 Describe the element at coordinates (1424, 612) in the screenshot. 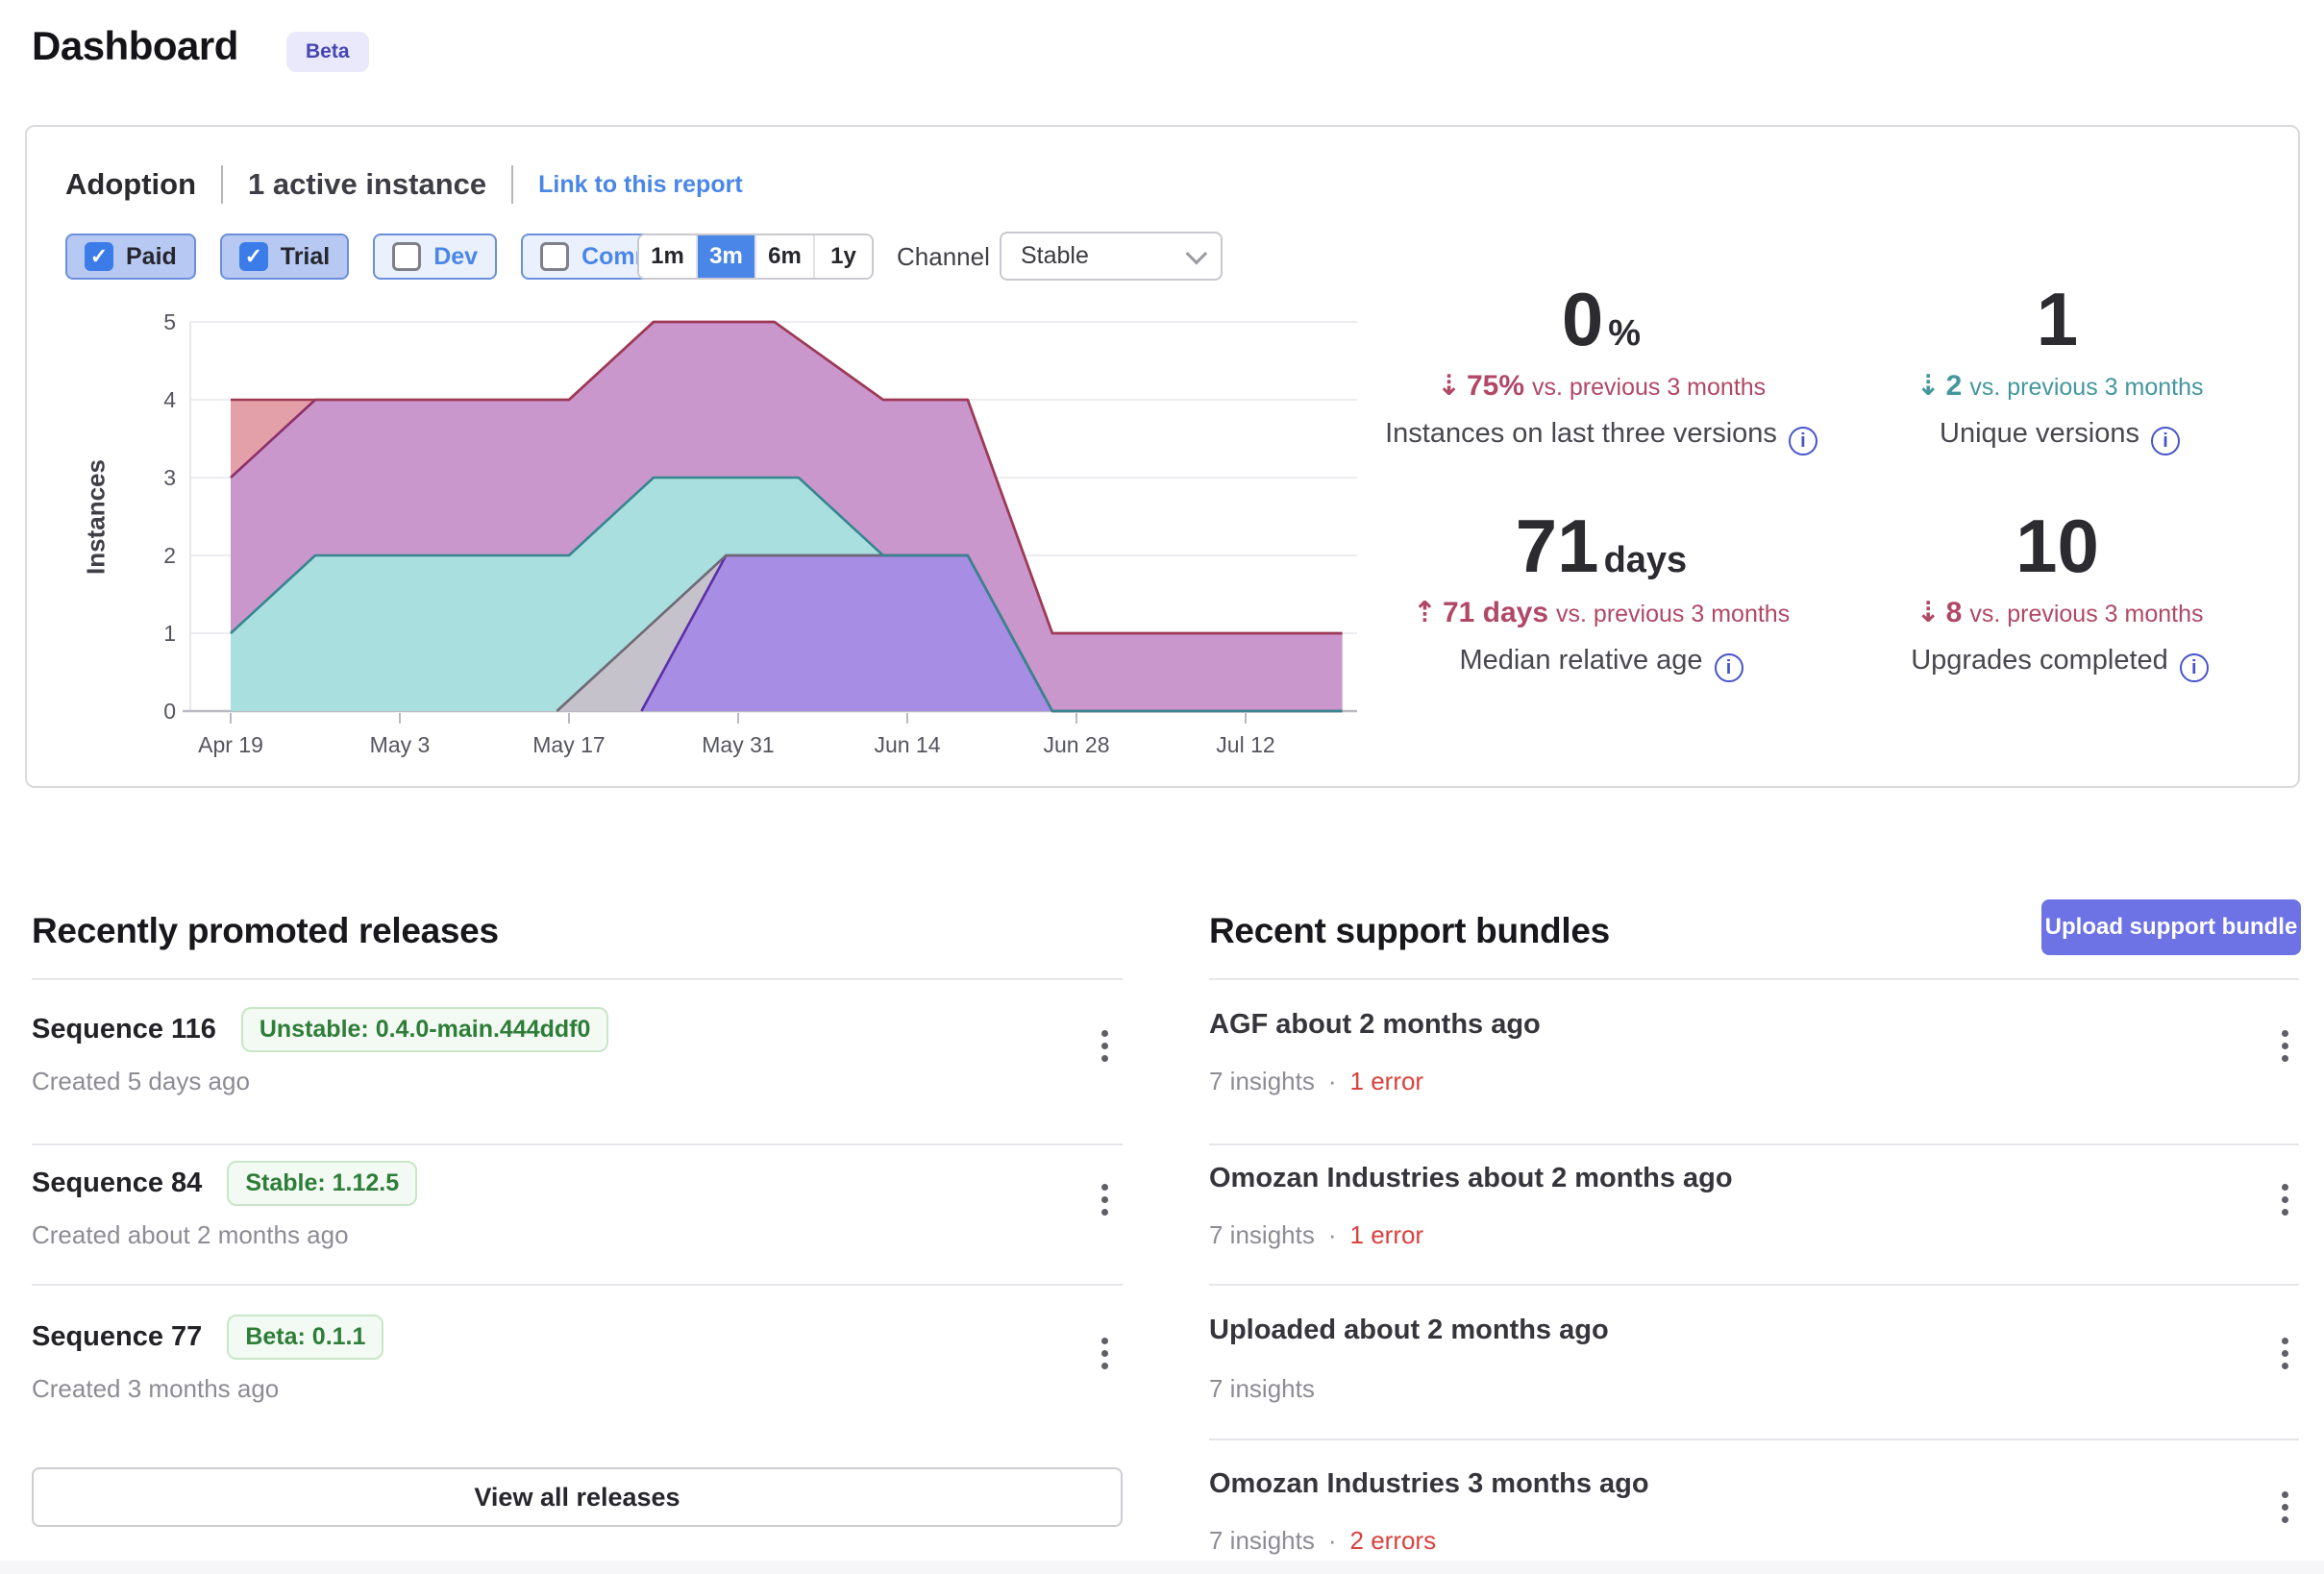

I see `arrow-up-dashed-icon: ⇡` at that location.